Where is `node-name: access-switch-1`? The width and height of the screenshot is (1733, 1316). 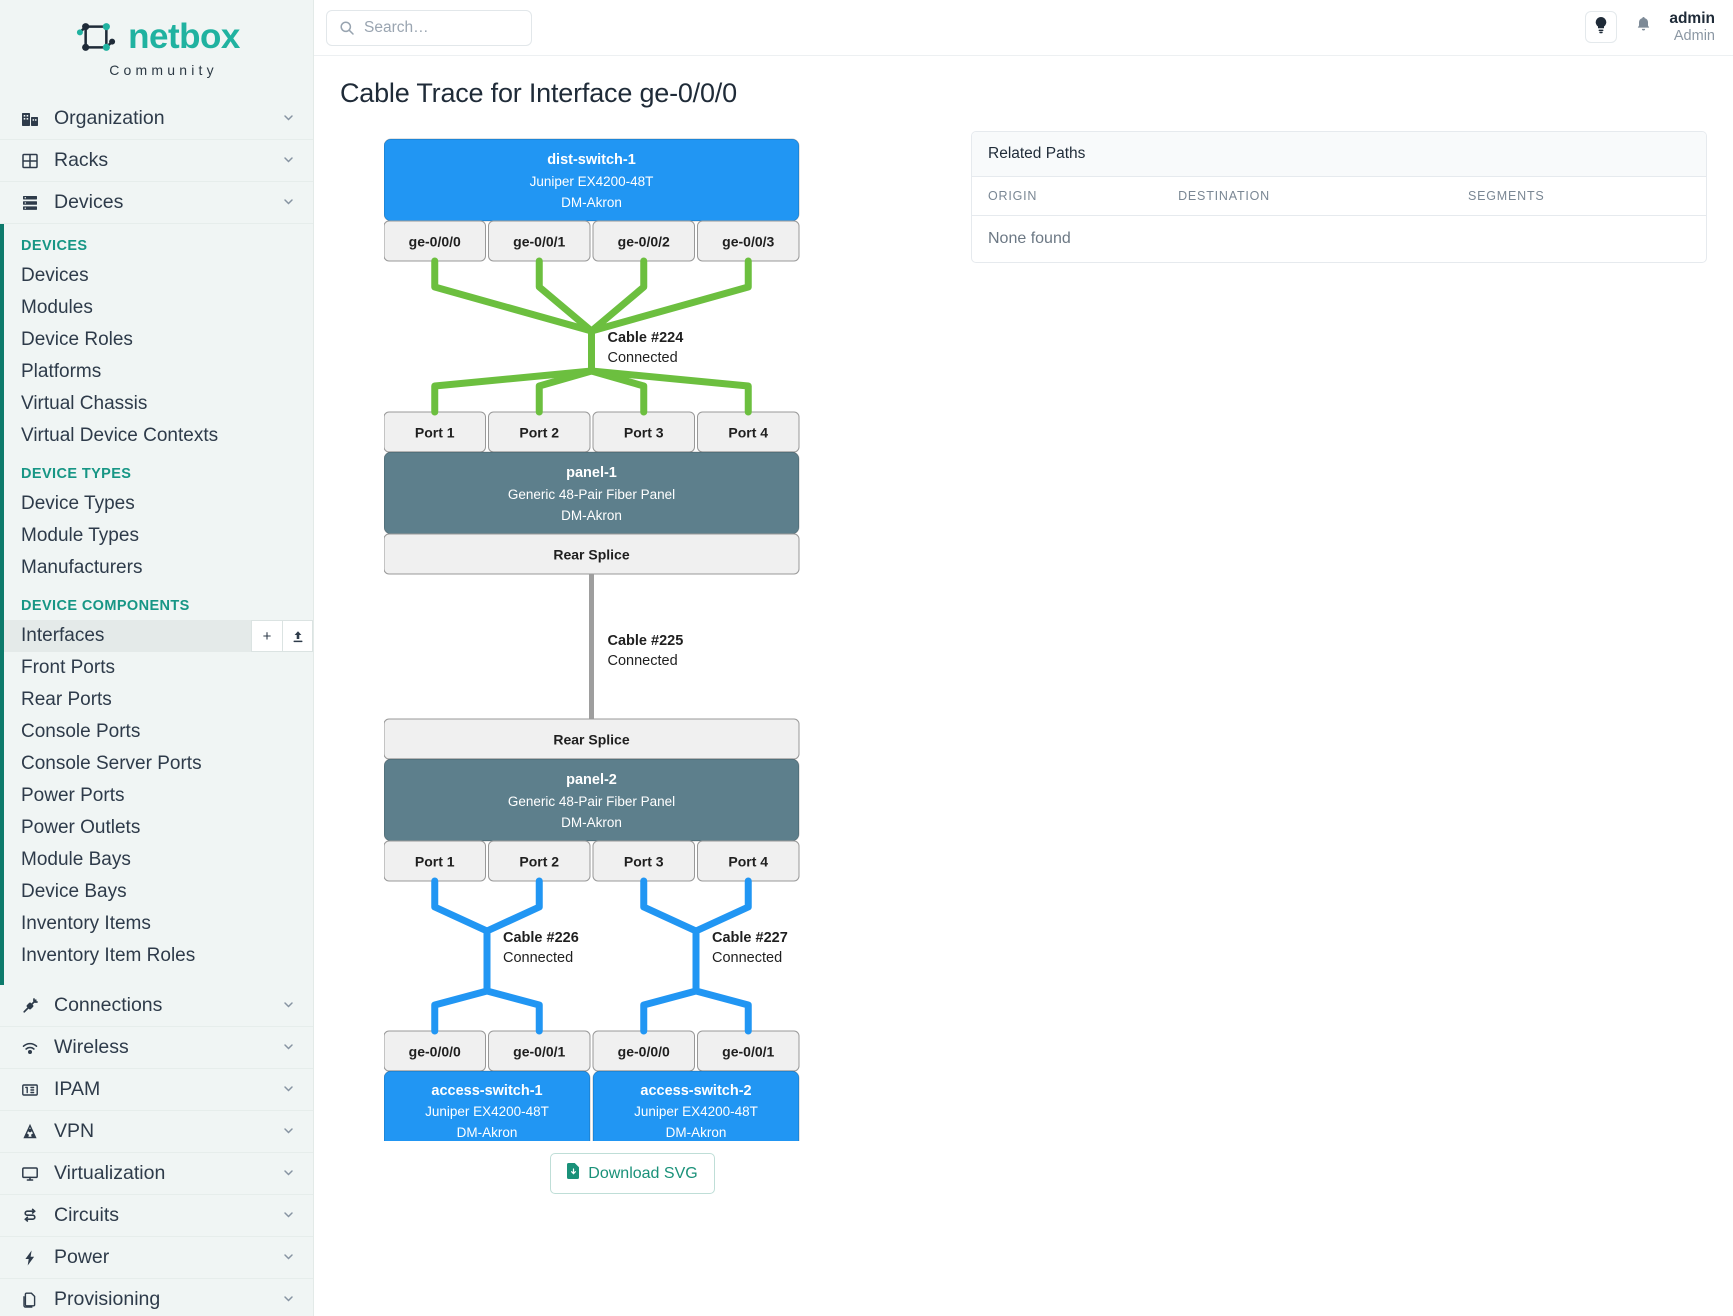 node-name: access-switch-1 is located at coordinates (486, 1091).